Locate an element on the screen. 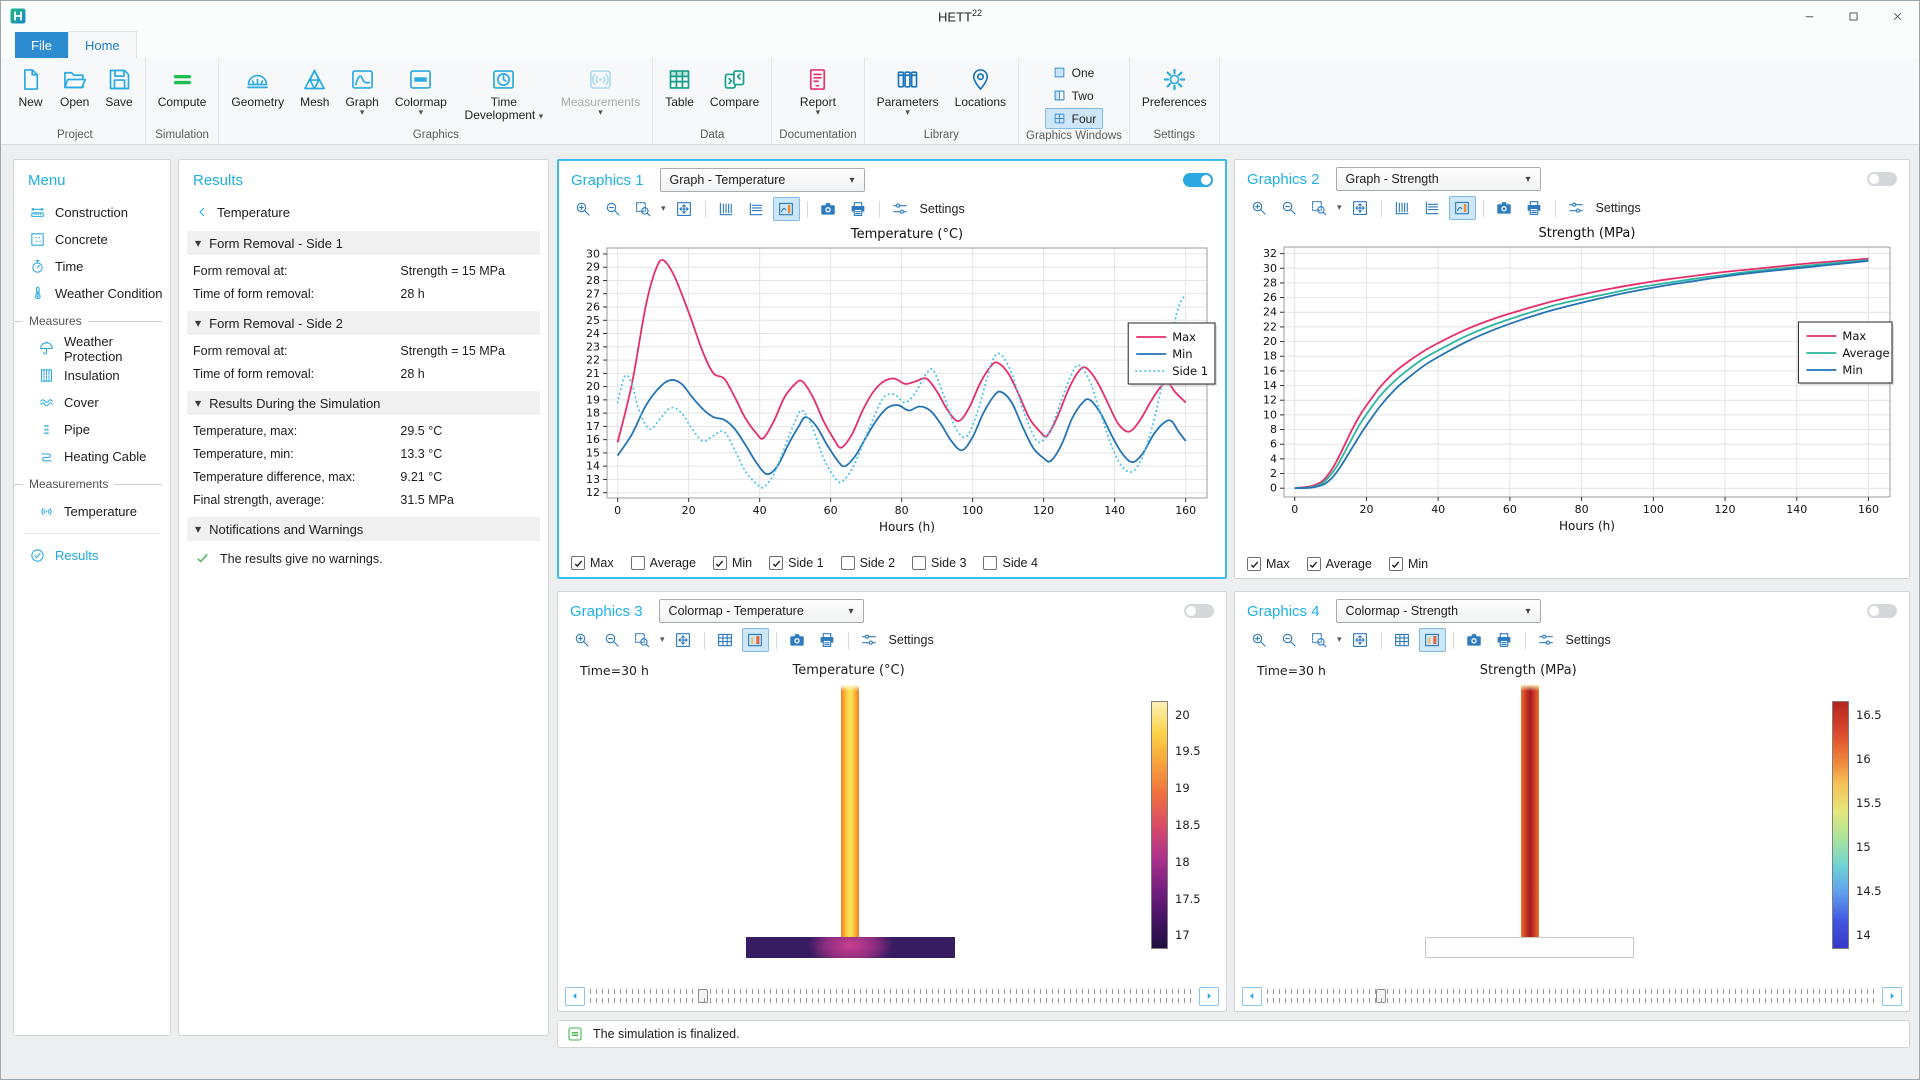 This screenshot has height=1080, width=1920. sidebar-item-cover: Cover is located at coordinates (92, 402).